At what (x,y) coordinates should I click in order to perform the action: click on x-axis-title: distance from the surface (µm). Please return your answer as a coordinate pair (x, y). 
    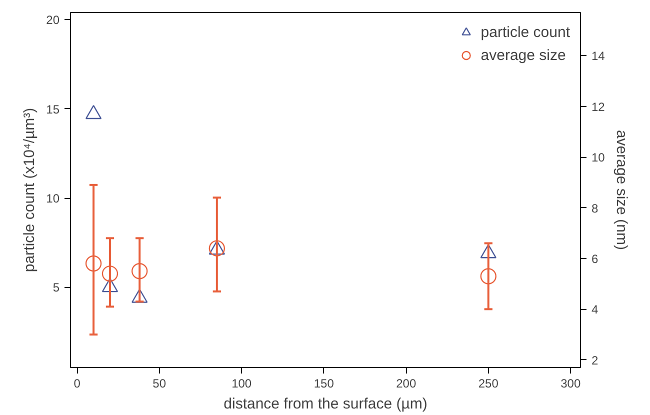
    Looking at the image, I should click on (326, 404).